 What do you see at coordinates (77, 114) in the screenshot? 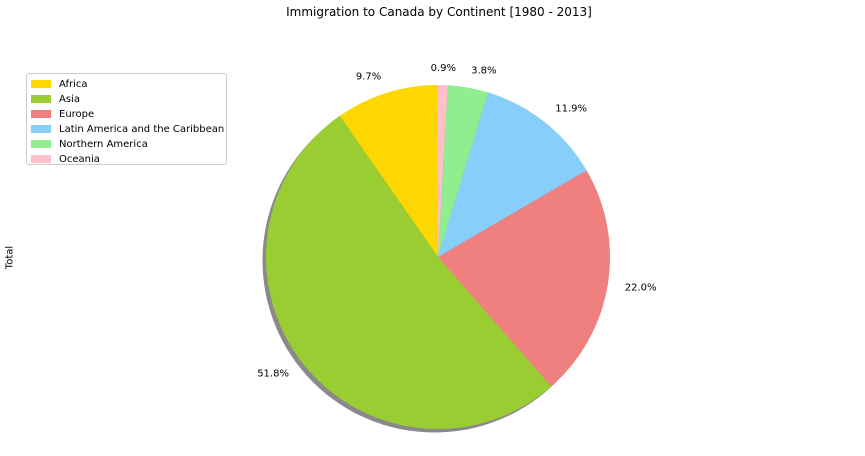
I see `legend-label: Europe` at bounding box center [77, 114].